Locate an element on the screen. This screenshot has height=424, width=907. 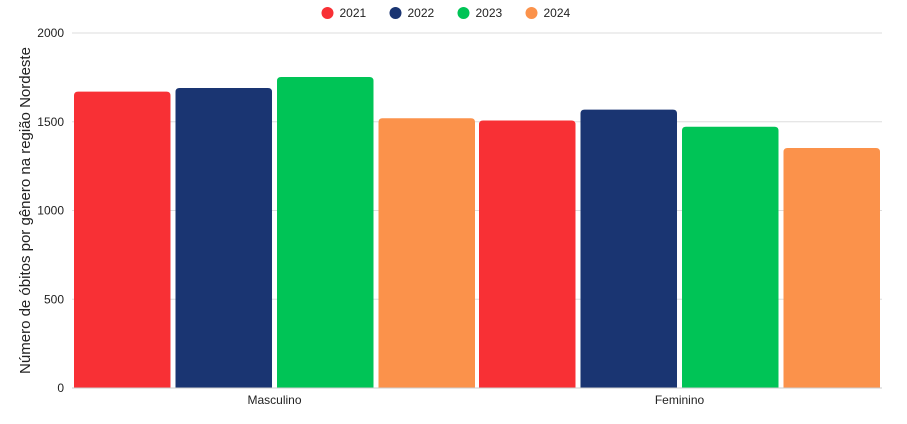
y-tick-label: 500 is located at coordinates (54, 299).